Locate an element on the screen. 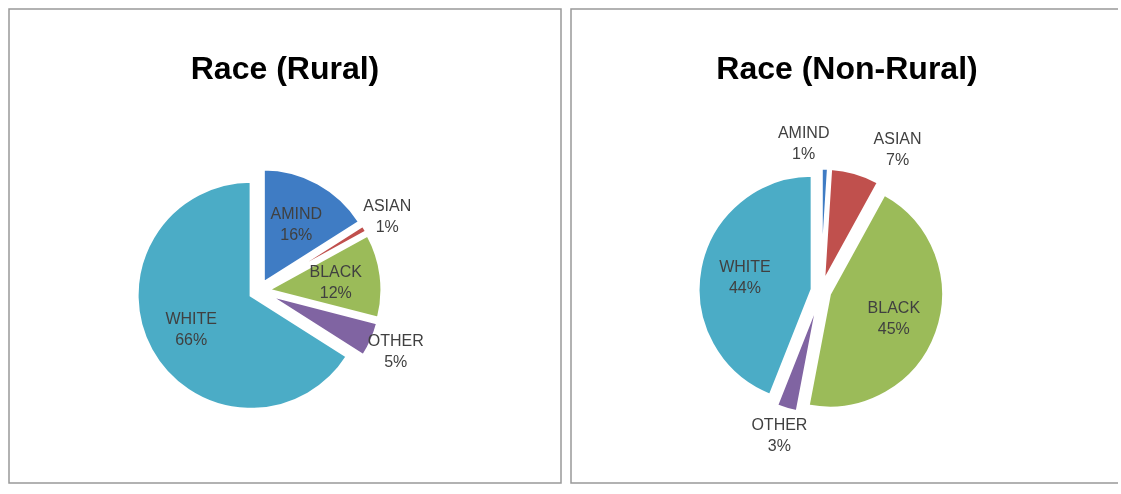 The width and height of the screenshot is (1121, 494). data-label: 44% is located at coordinates (744, 288).